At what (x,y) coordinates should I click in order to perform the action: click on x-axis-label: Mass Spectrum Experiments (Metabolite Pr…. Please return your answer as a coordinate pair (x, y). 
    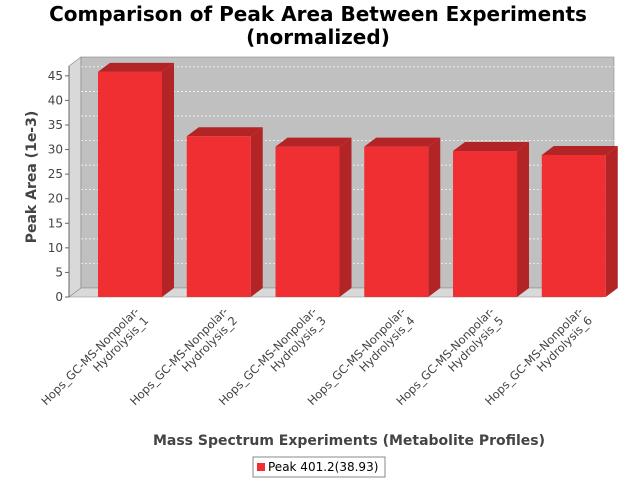
    Looking at the image, I should click on (349, 441).